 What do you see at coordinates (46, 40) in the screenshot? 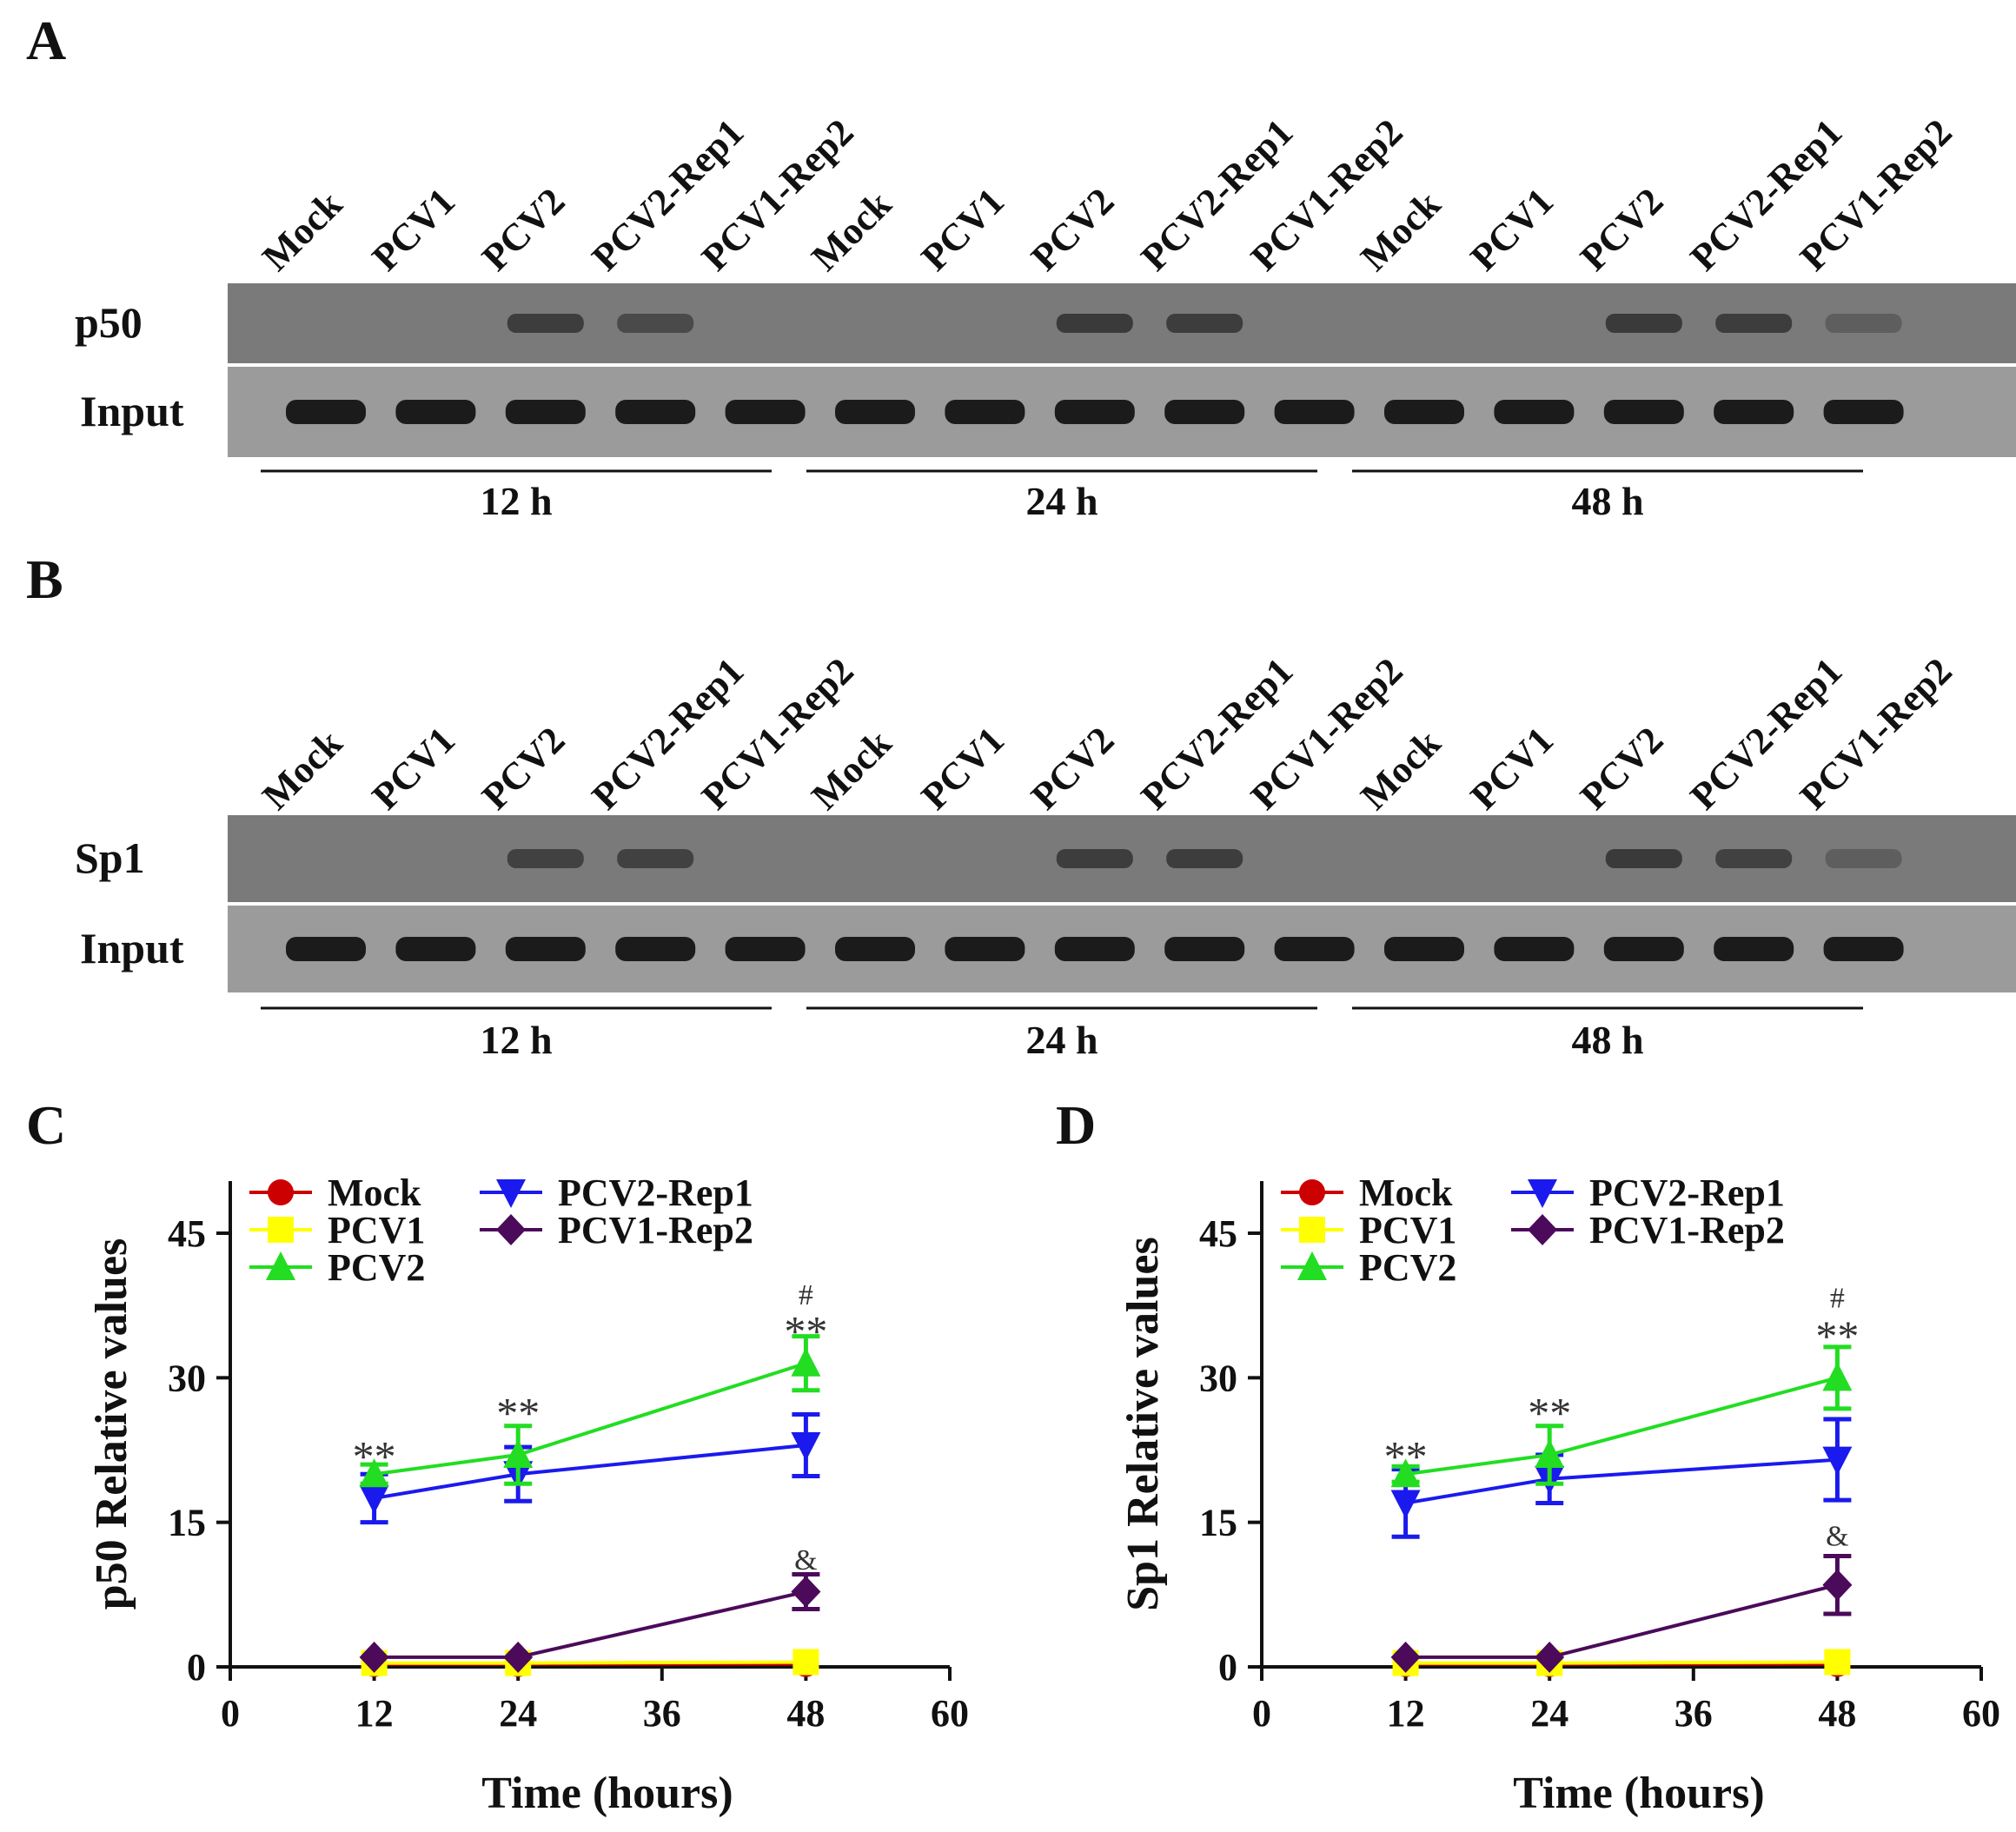
I see `panel-letter-a: A` at bounding box center [46, 40].